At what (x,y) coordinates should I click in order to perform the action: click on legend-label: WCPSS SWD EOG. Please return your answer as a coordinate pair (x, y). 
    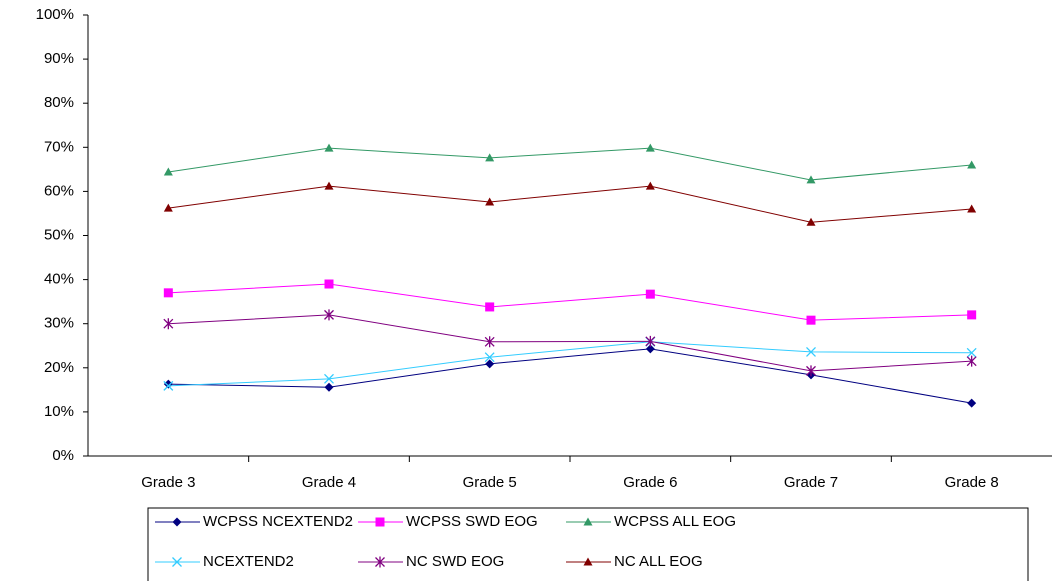
    Looking at the image, I should click on (472, 521).